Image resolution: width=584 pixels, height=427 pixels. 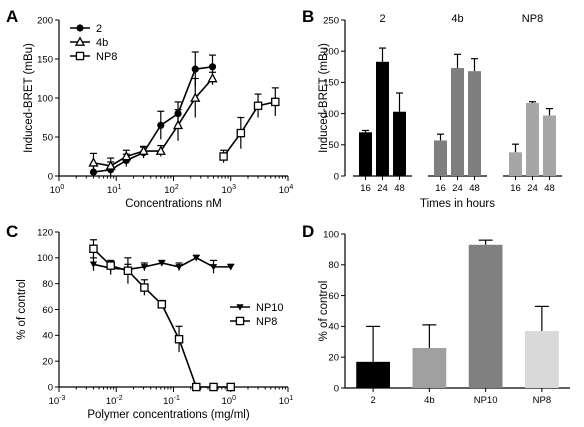 What do you see at coordinates (45, 59) in the screenshot?
I see `panel-a-y-tick-label: 150` at bounding box center [45, 59].